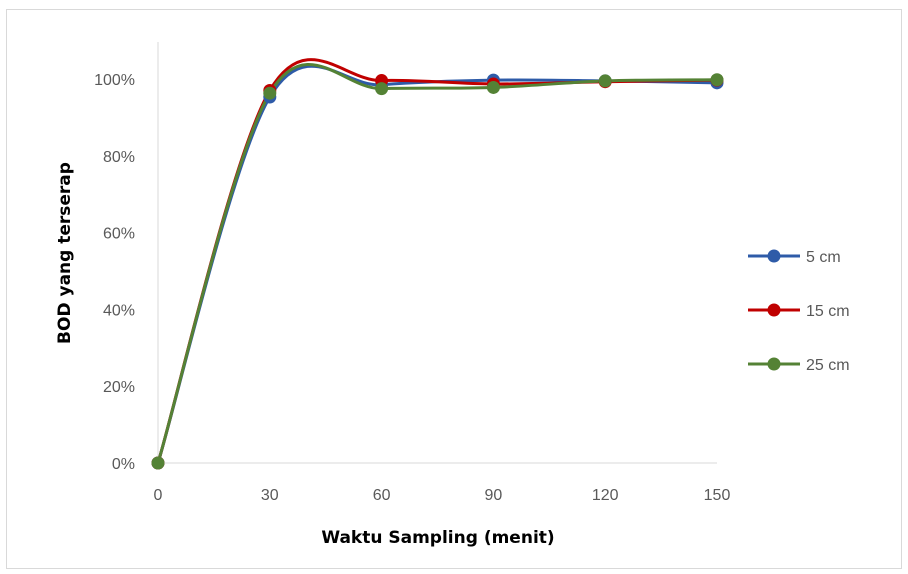 Image resolution: width=908 pixels, height=574 pixels. Describe the element at coordinates (270, 495) in the screenshot. I see `x-tick-label: 30` at that location.